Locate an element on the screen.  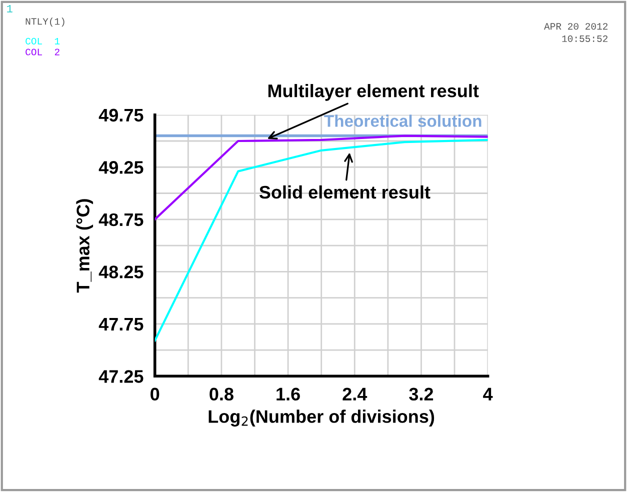
x-tick-label: 0.8 is located at coordinates (222, 394).